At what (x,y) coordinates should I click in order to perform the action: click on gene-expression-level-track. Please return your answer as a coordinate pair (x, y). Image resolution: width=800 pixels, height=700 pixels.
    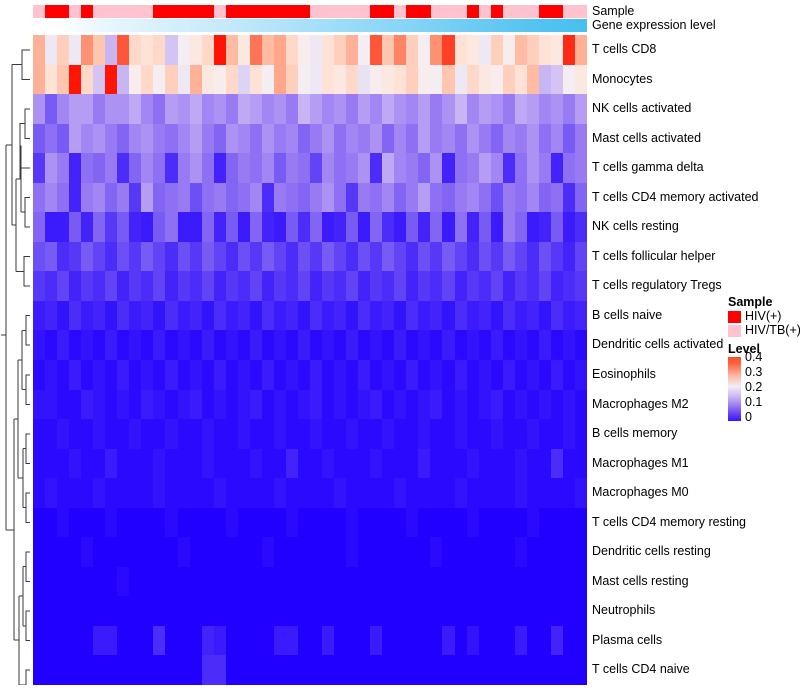
    Looking at the image, I should click on (310, 25).